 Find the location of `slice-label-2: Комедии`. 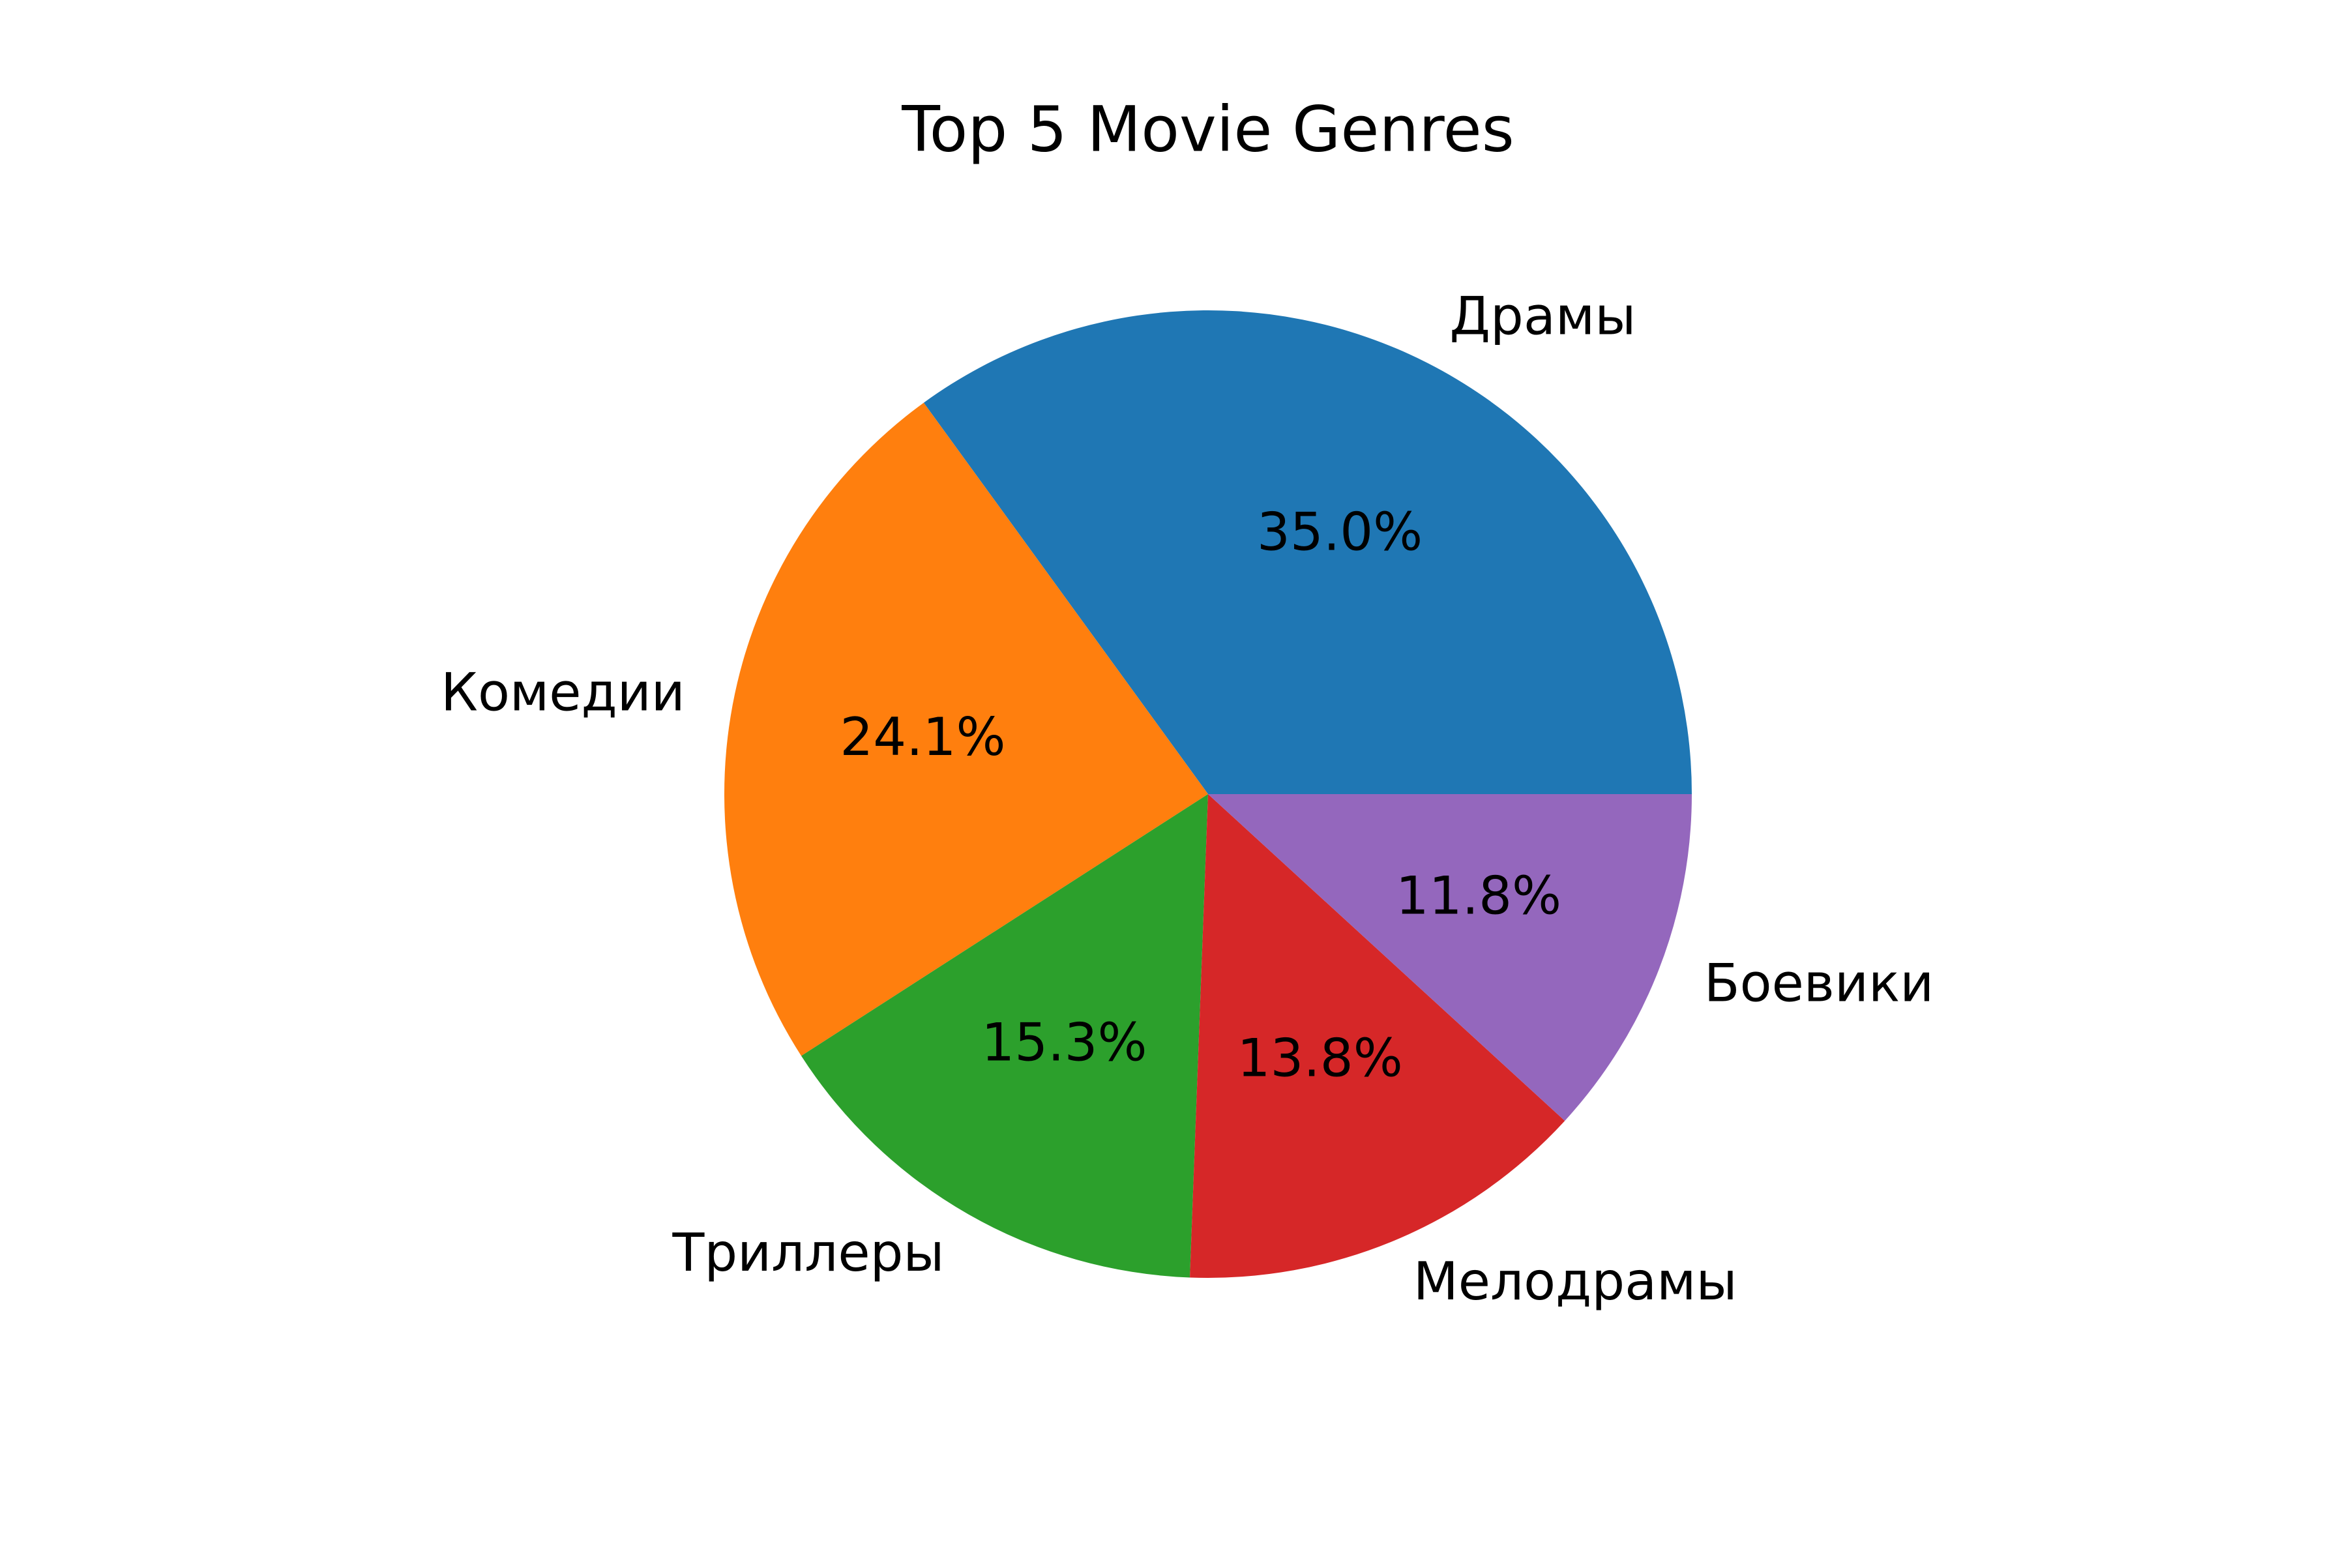

slice-label-2: Комедии is located at coordinates (563, 692).